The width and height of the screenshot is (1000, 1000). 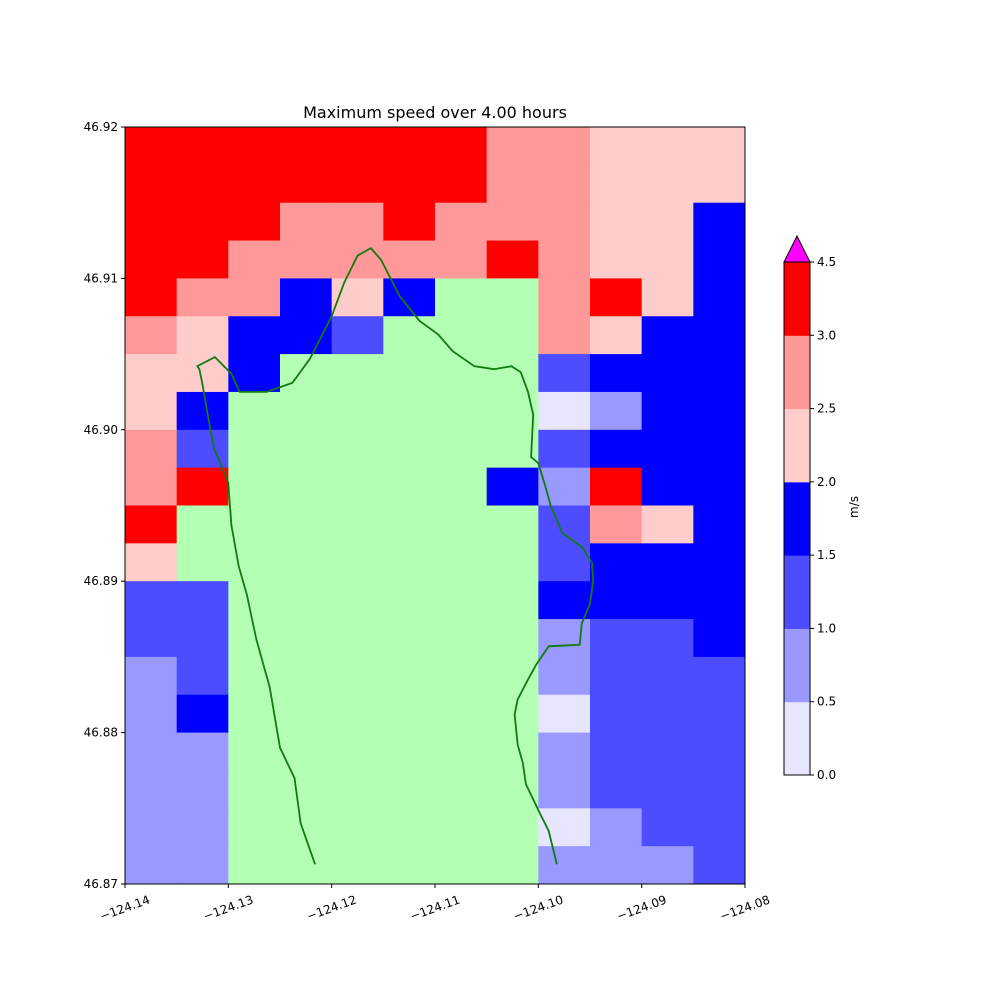 What do you see at coordinates (826, 482) in the screenshot?
I see `colorbar-tick-label: 2.0` at bounding box center [826, 482].